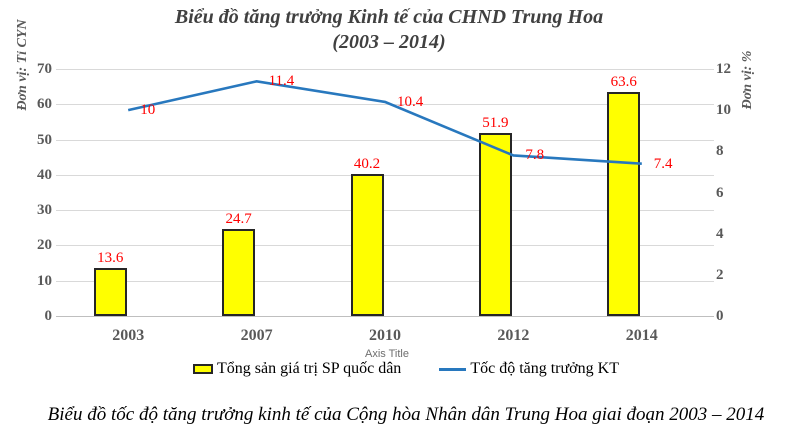 This screenshot has height=439, width=812. Describe the element at coordinates (44, 174) in the screenshot. I see `left-axis-tick-label: 40` at that location.